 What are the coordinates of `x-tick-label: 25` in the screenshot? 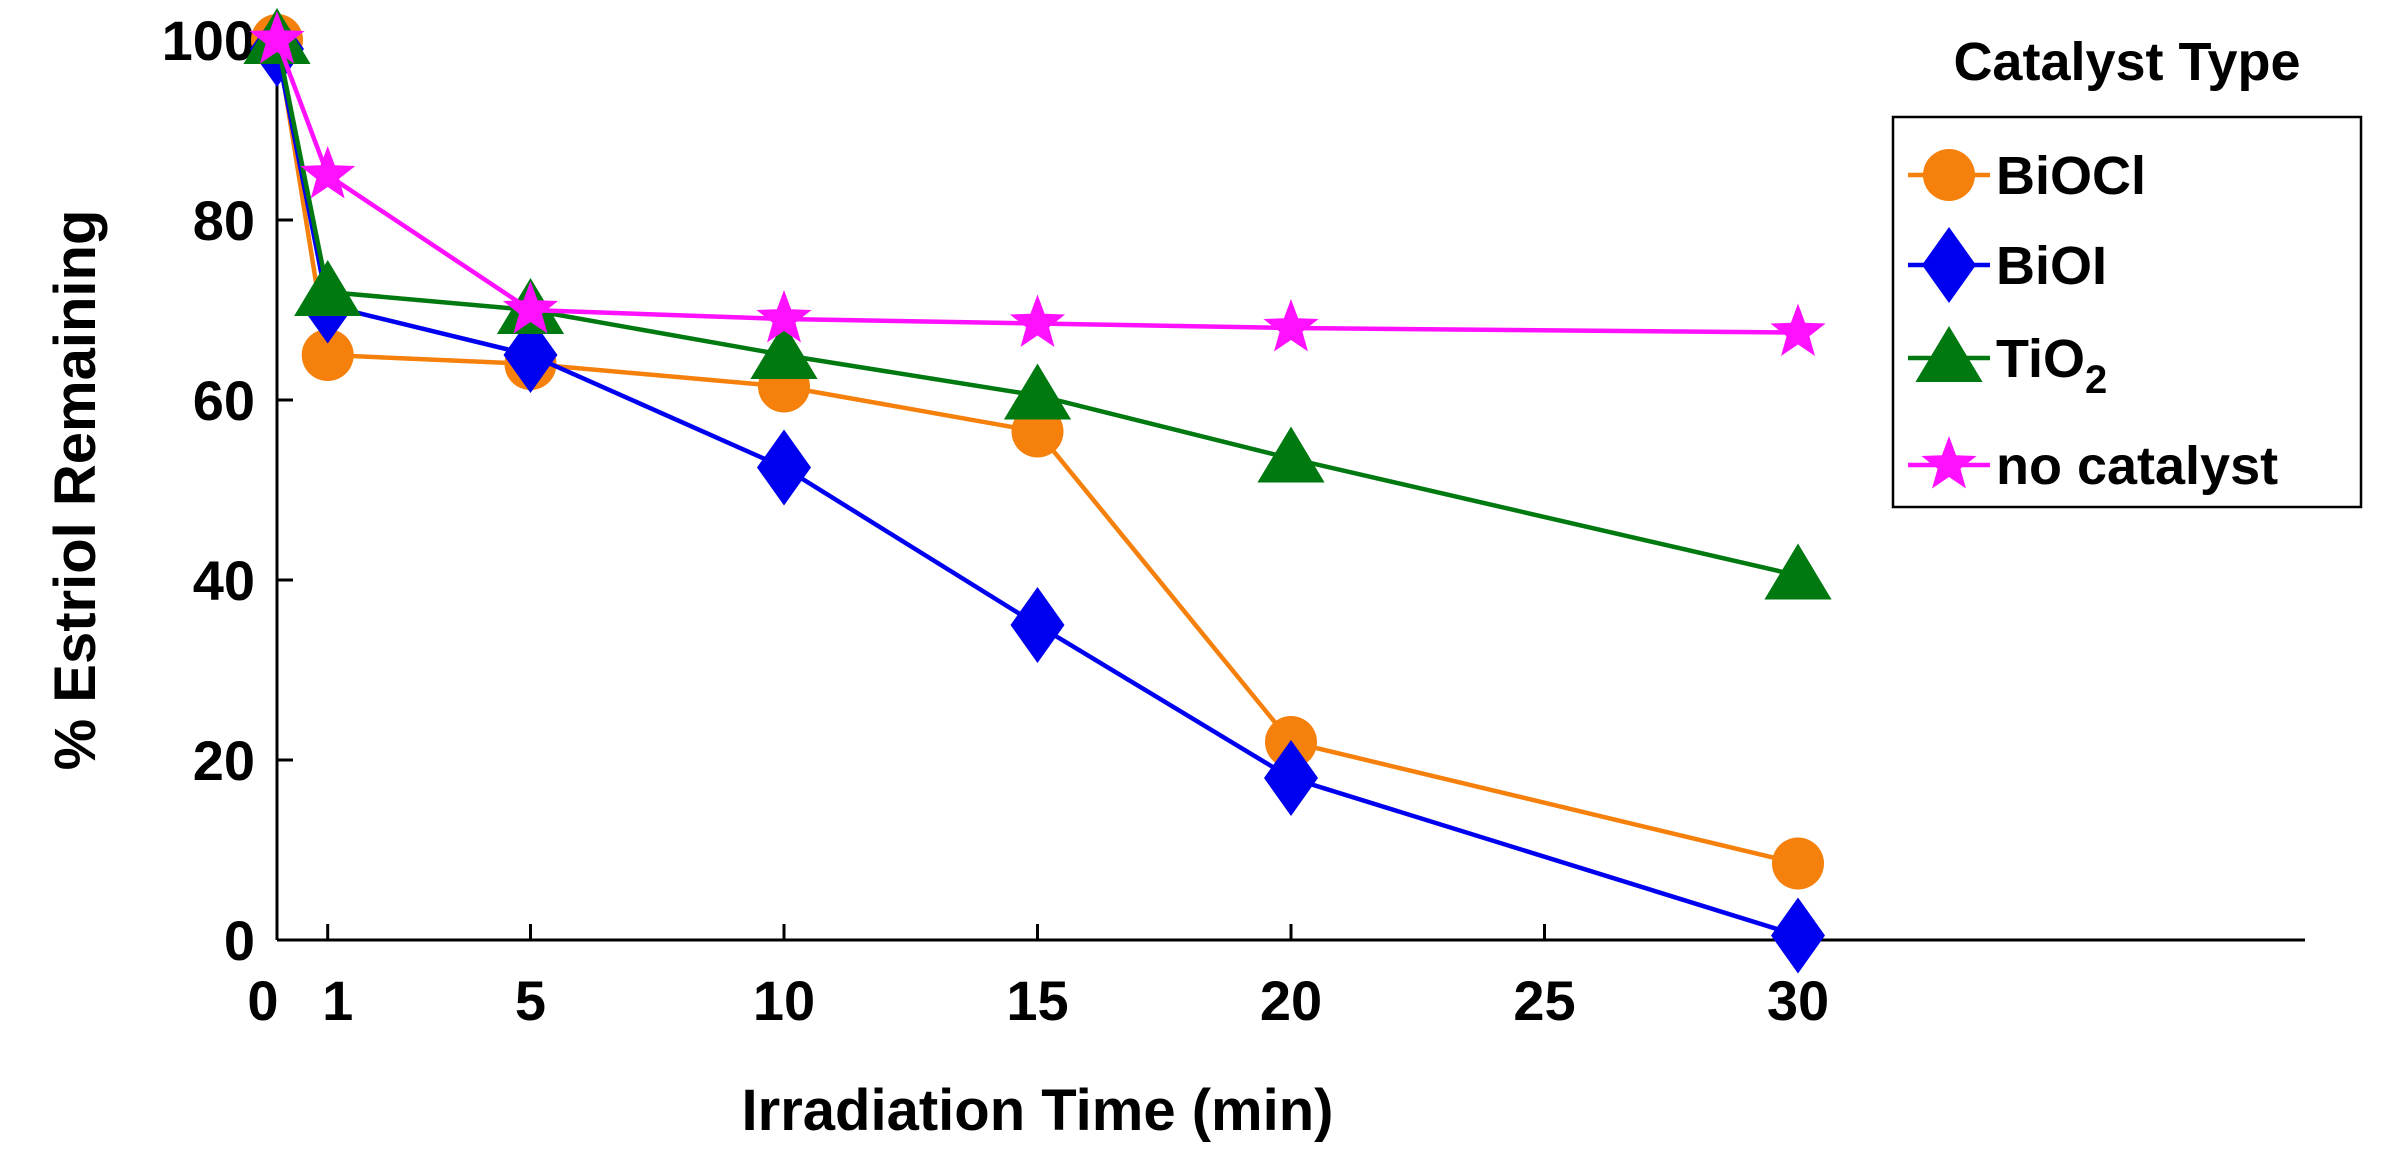 It's located at (1544, 1000).